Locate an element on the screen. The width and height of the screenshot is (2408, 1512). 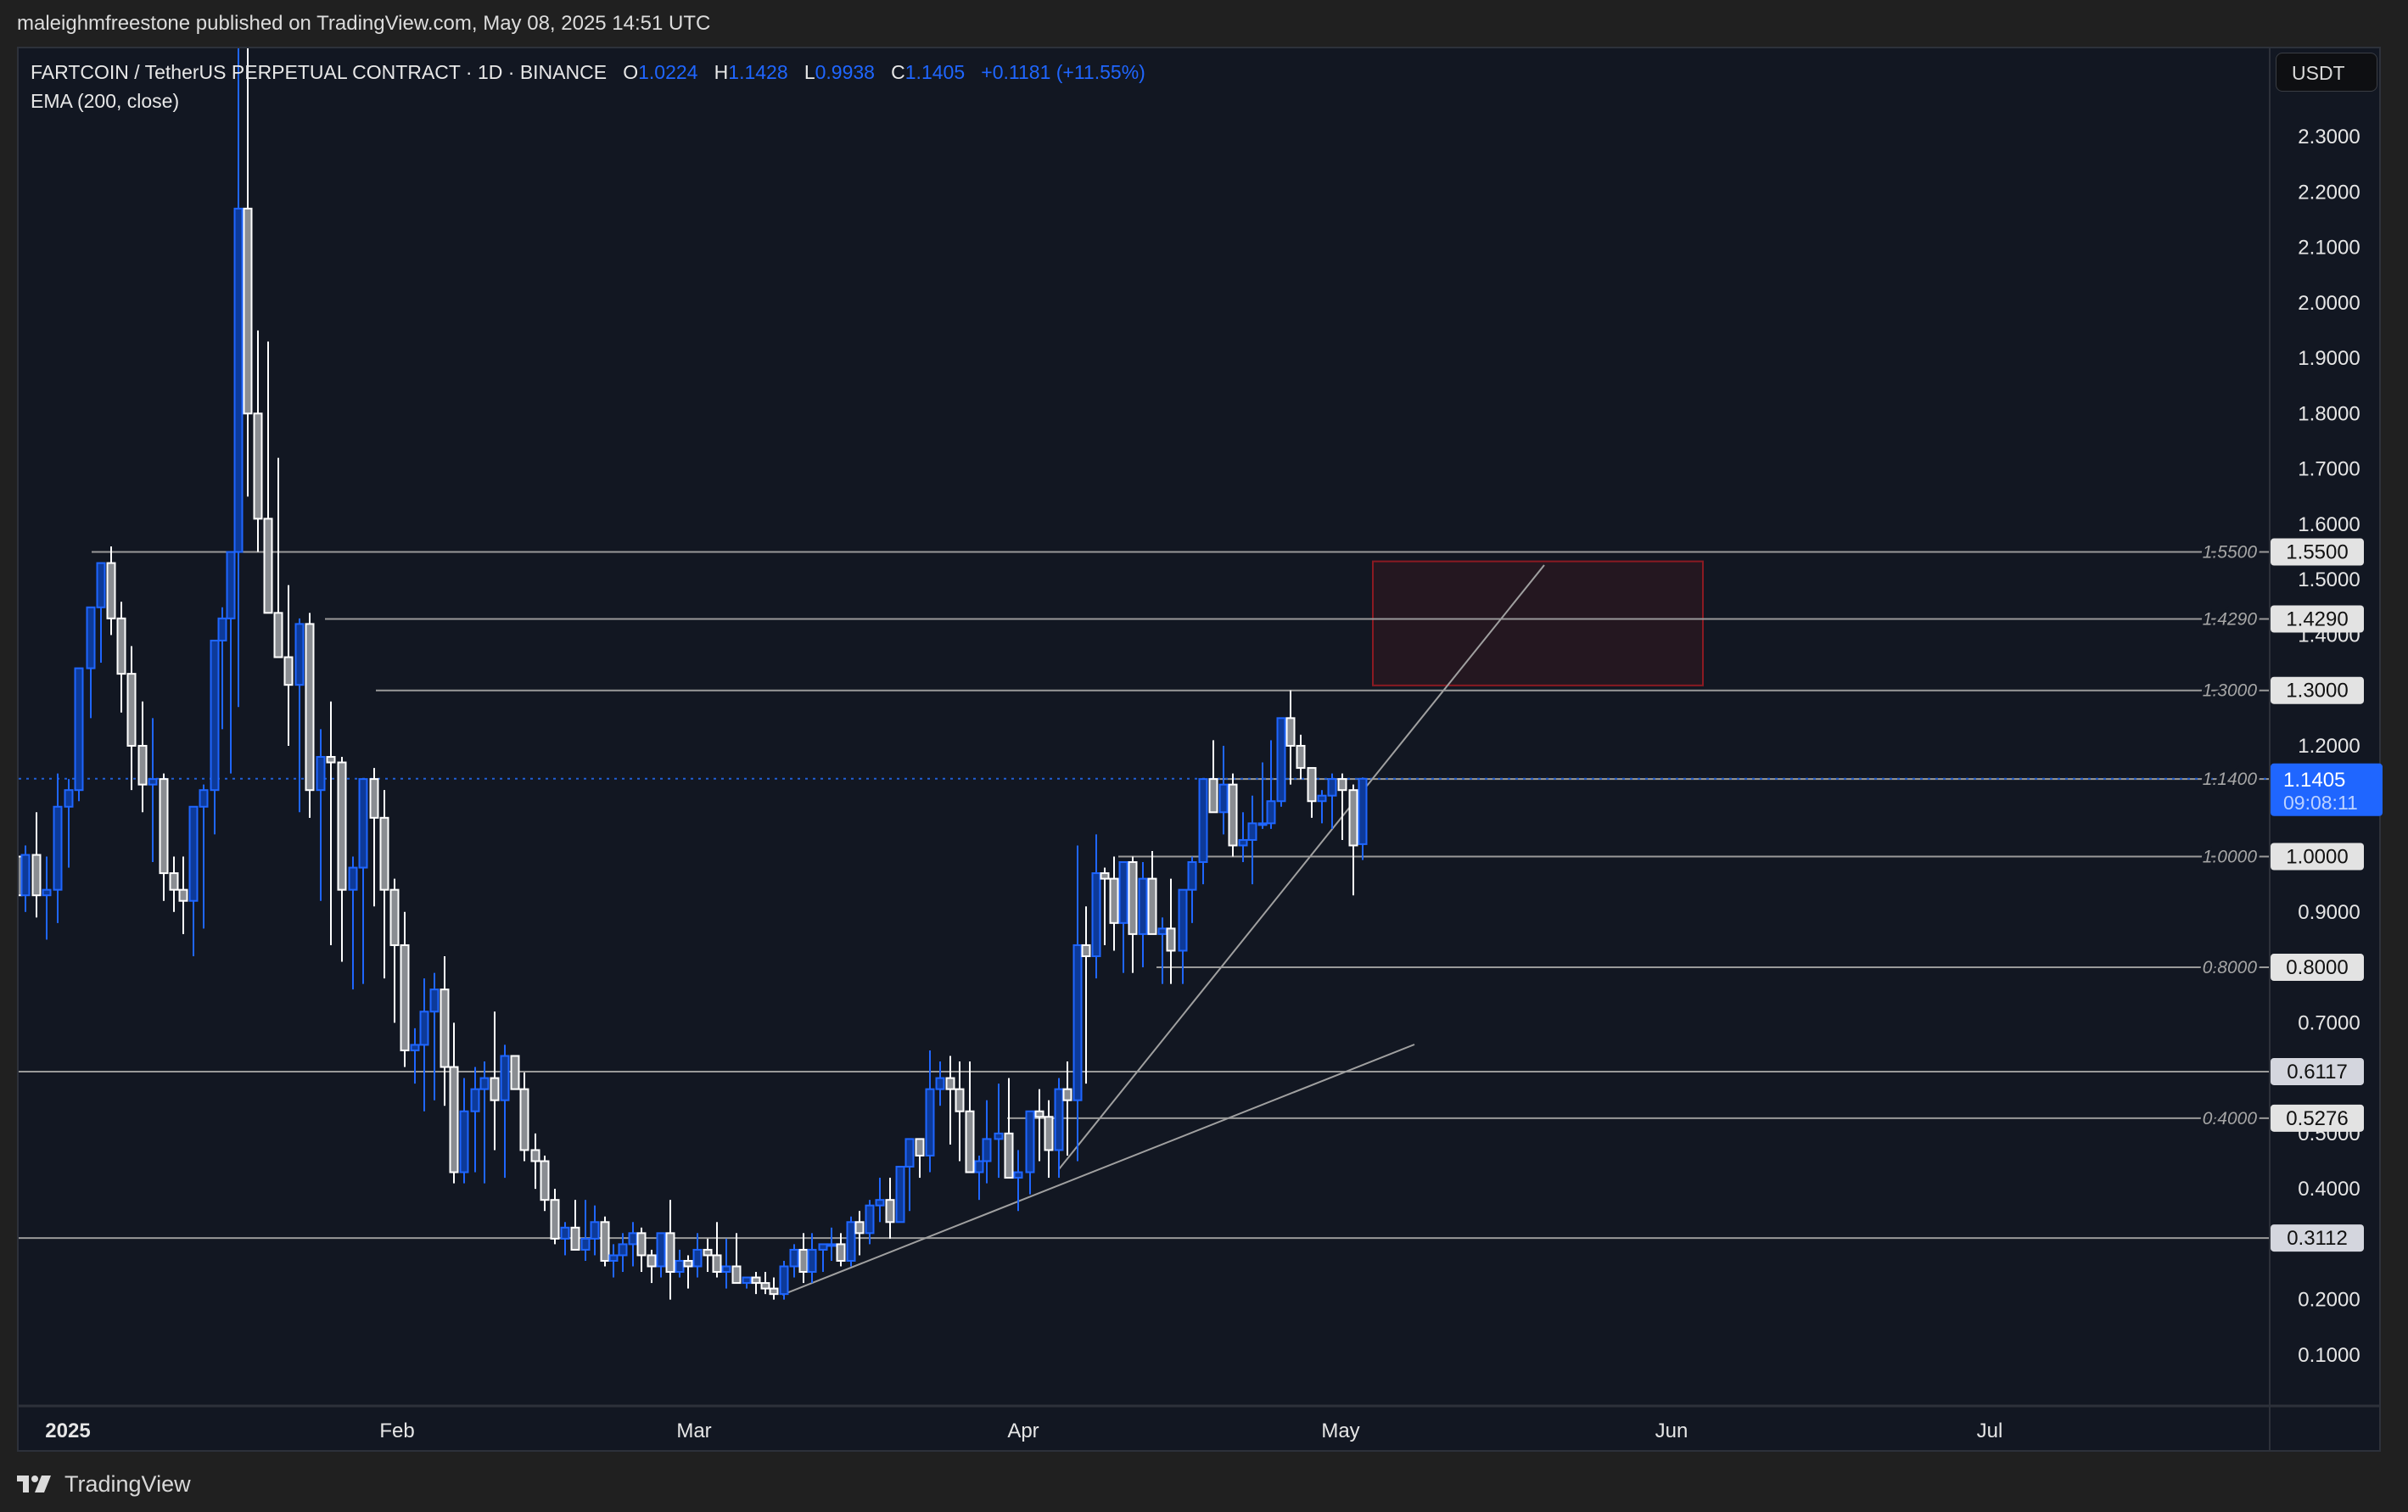
time-axis-label: Jul is located at coordinates (1990, 1431).